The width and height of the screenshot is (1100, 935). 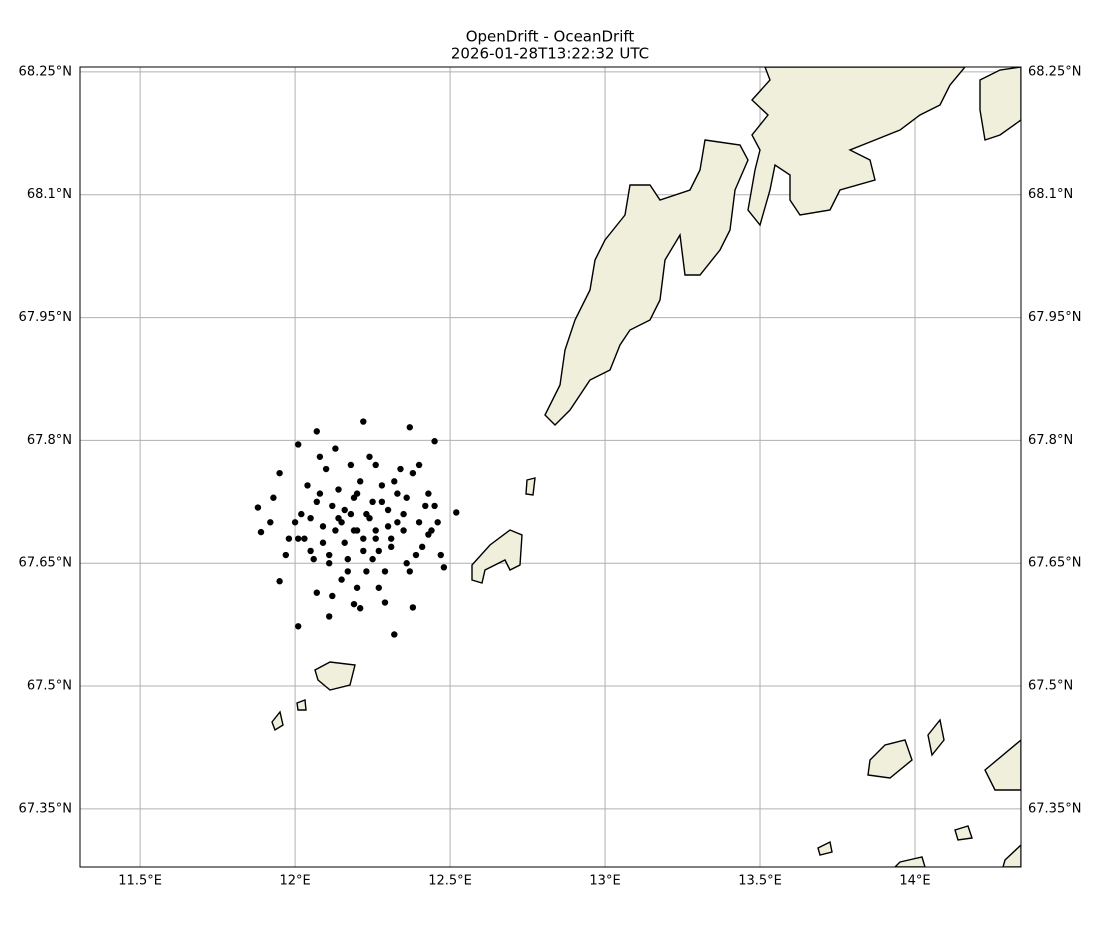 I want to click on chart-title: OpenDrift - OceanDrift, so click(x=550, y=37).